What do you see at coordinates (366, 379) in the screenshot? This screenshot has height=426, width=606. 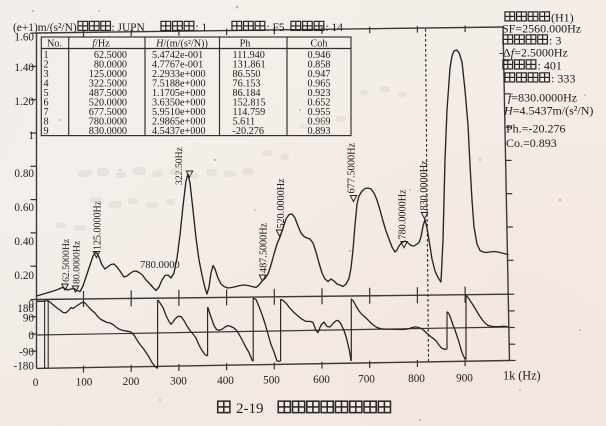 I see `svg-text: 700` at bounding box center [366, 379].